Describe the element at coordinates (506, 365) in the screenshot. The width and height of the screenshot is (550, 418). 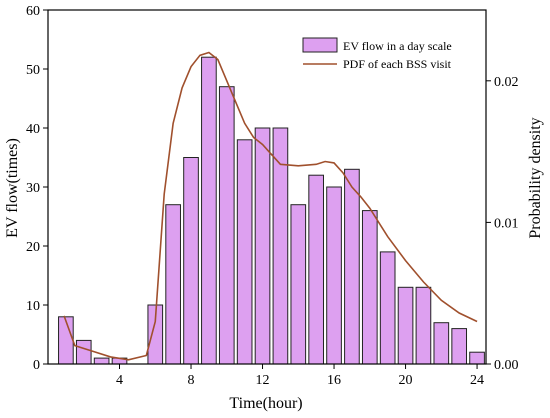
I see `y2-tick-label: 0.00` at that location.